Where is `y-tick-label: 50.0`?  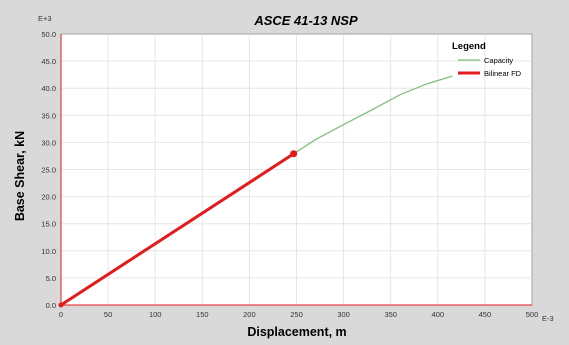
y-tick-label: 50.0 is located at coordinates (48, 34).